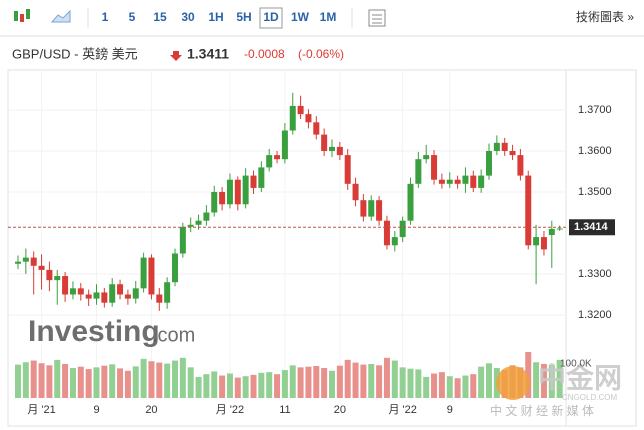  I want to click on interval-button: 1W, so click(300, 17).